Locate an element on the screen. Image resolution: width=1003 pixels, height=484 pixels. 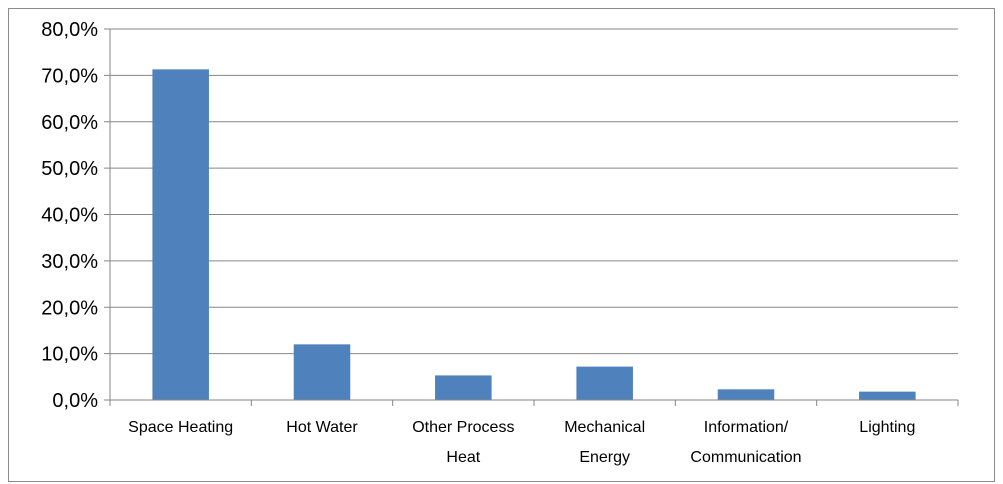
y-tick-label: 80,0% is located at coordinates (69, 30).